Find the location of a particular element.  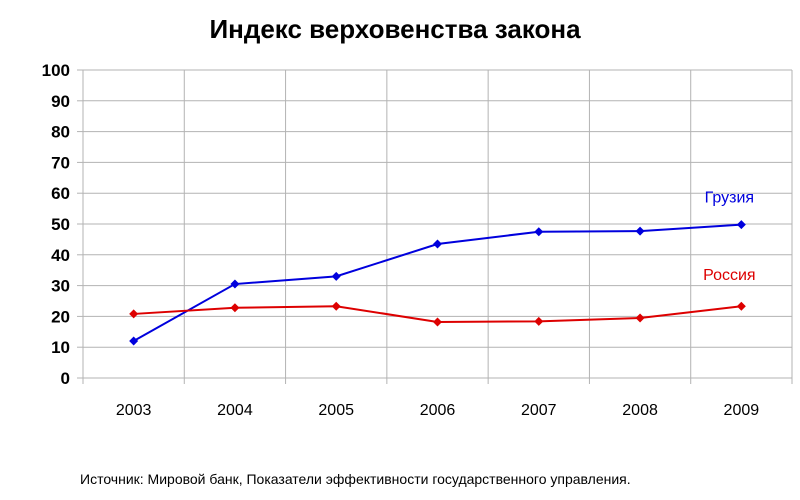

series-labels: Грузия Россия is located at coordinates (729, 237).